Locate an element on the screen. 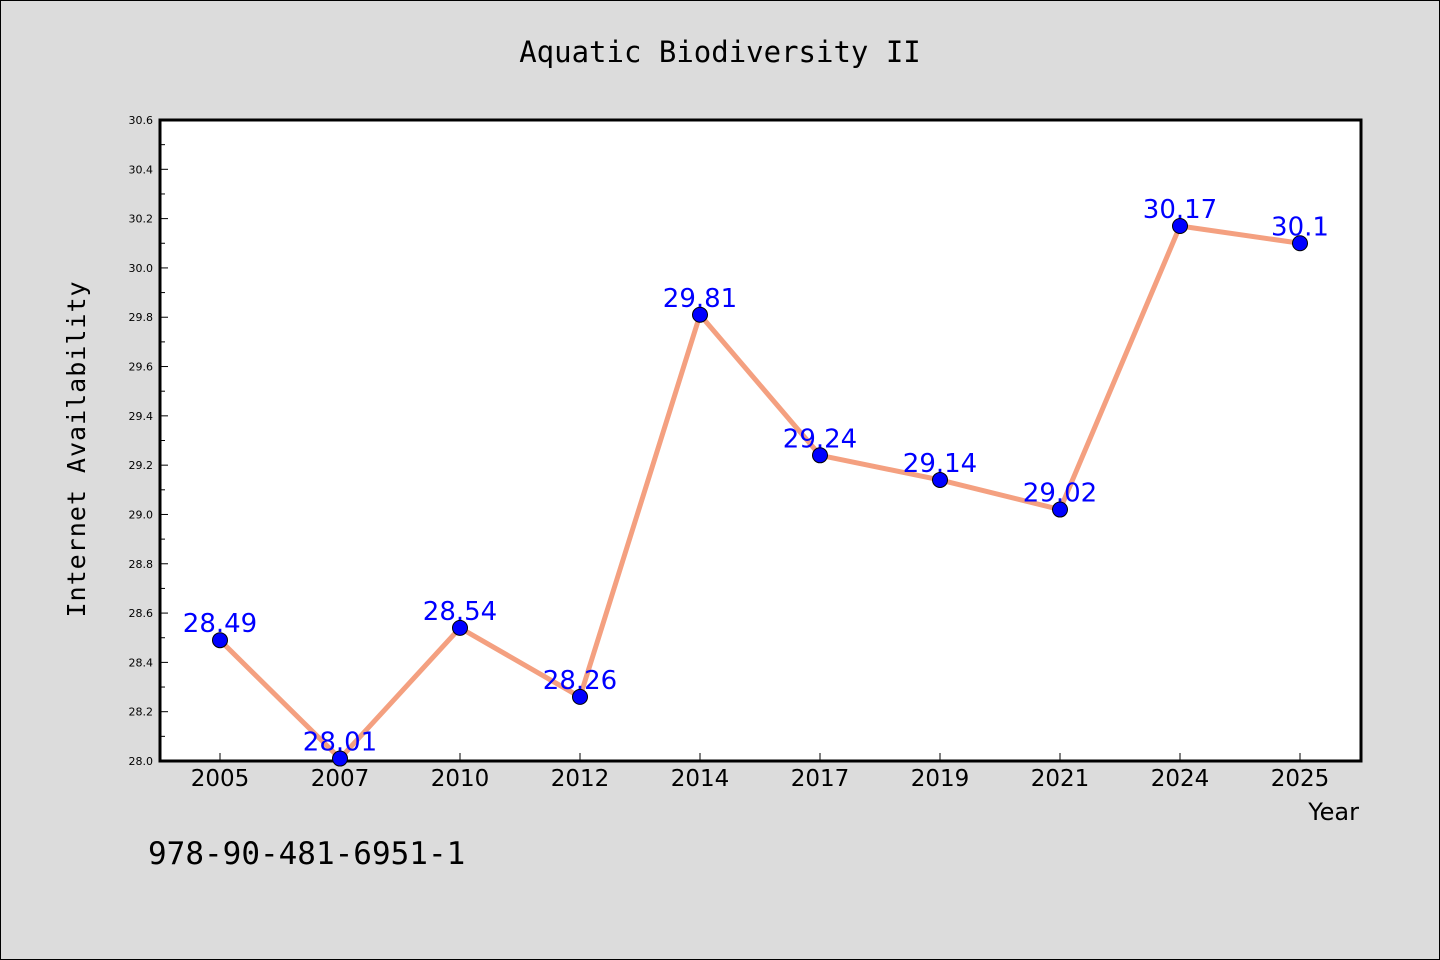  x-tick-label: 2021 is located at coordinates (1060, 779).